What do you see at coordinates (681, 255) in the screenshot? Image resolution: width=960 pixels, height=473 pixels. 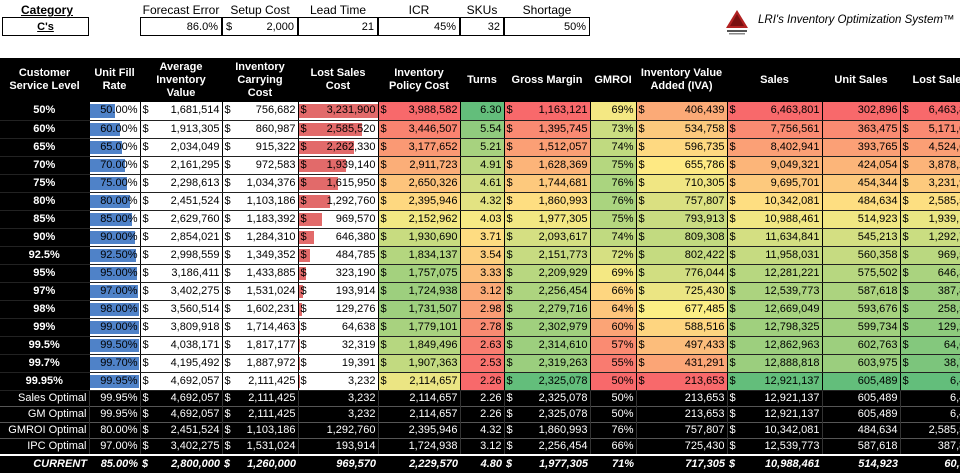 I see `iva-cell: $802,422` at bounding box center [681, 255].